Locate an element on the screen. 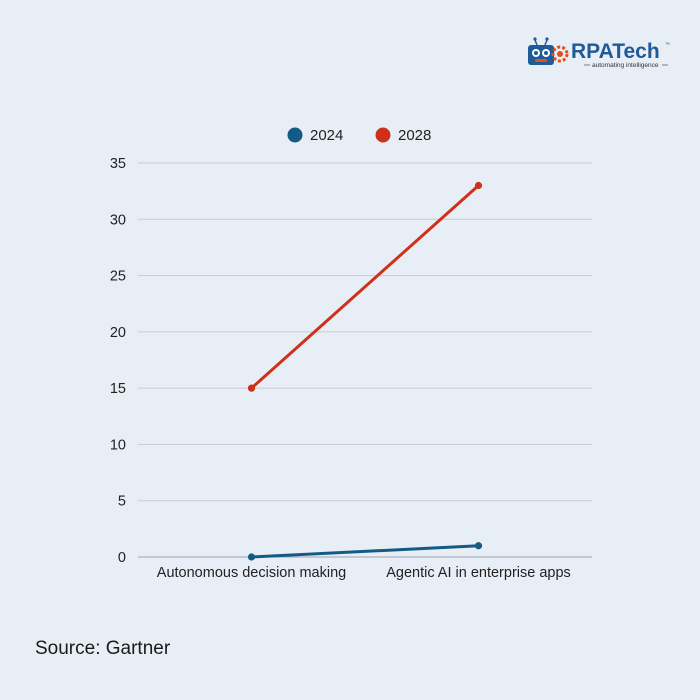  trademark-symbol: ™ is located at coordinates (667, 45).